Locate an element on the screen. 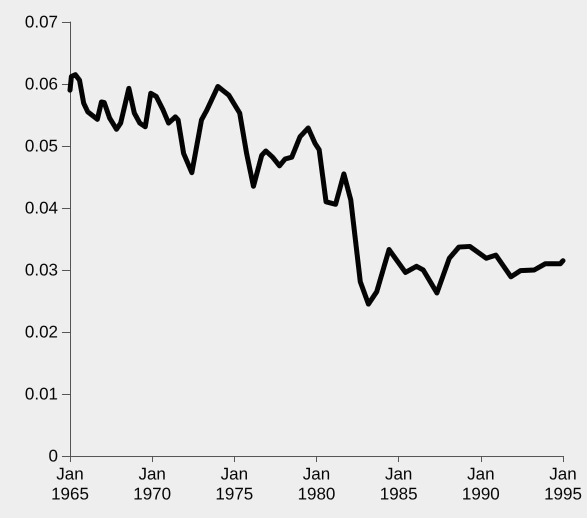 The height and width of the screenshot is (518, 587). x-tick-label: Jan 1990 is located at coordinates (481, 484).